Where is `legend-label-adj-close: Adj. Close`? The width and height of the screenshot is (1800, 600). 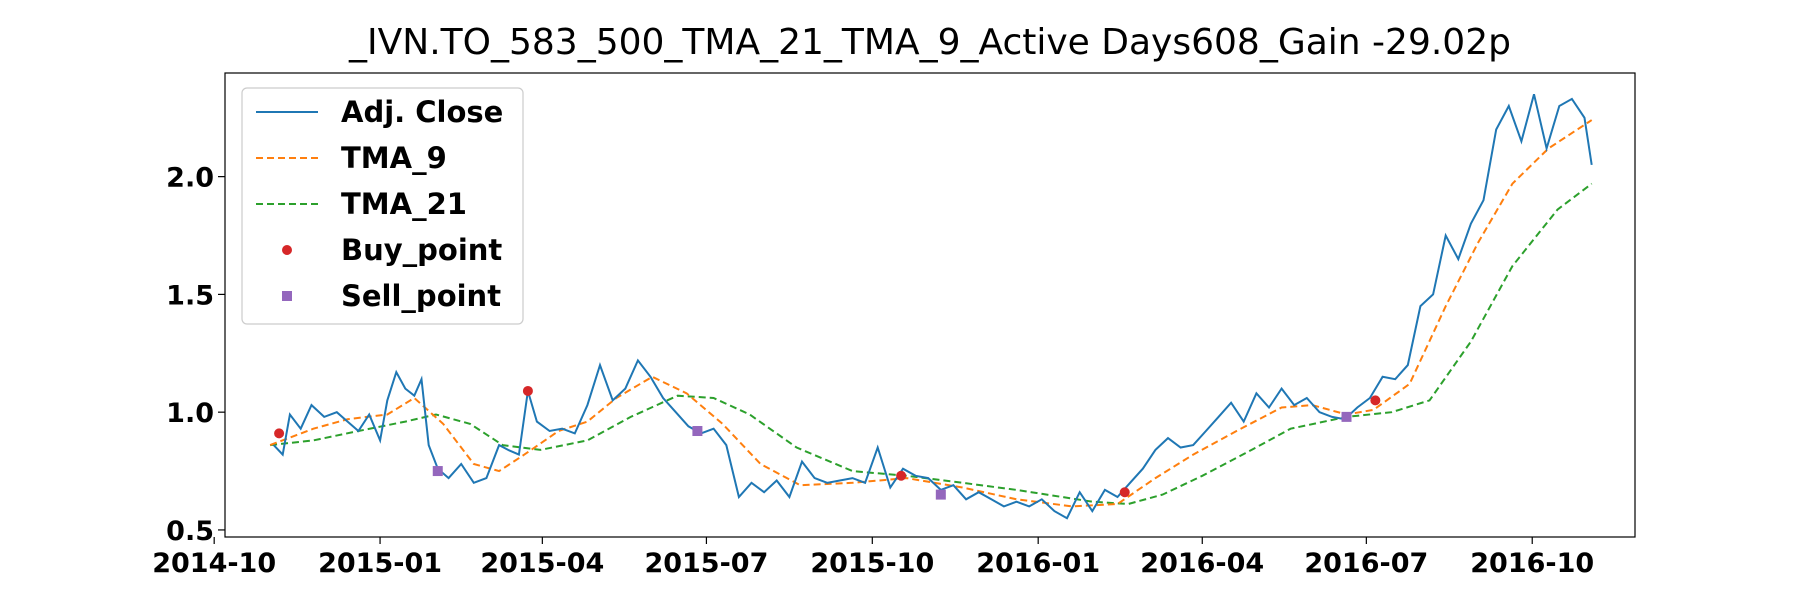
legend-label-adj-close: Adj. Close is located at coordinates (422, 112).